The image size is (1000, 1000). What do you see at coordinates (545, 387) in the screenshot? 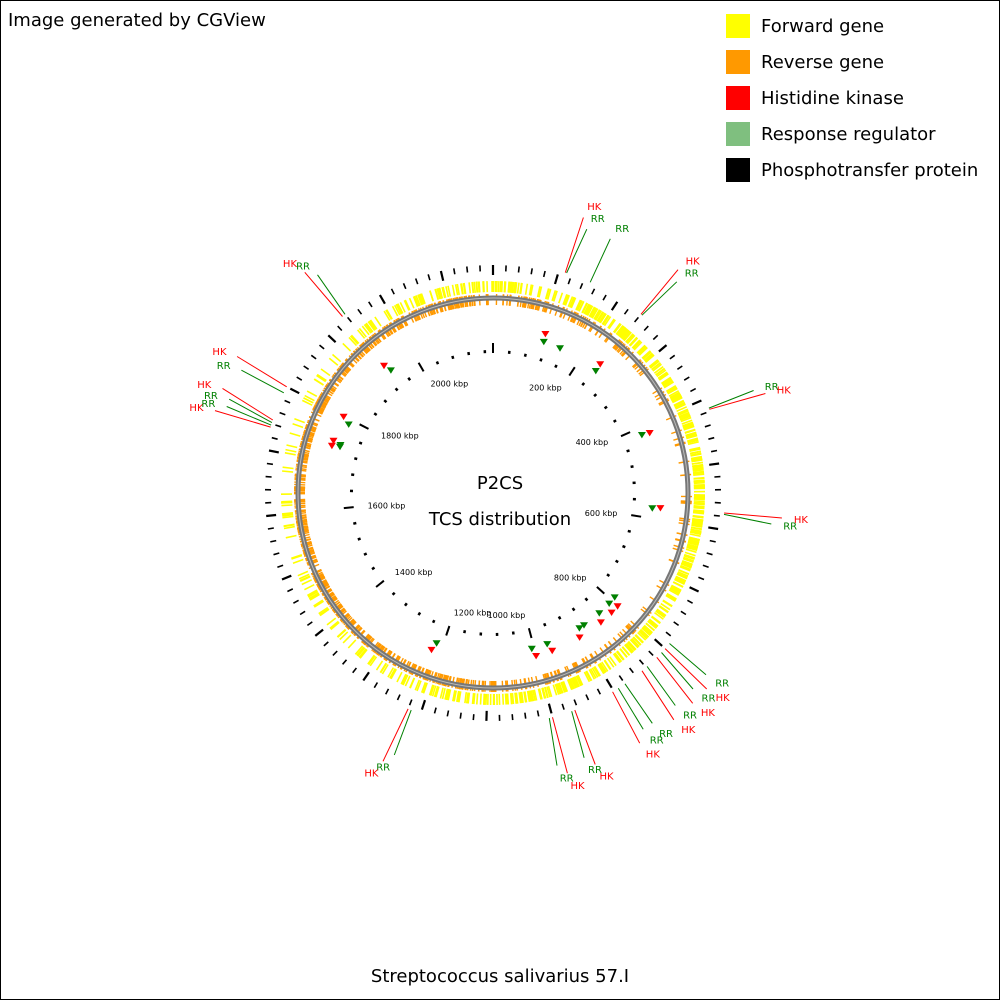
I see `ruler-label: 200 kbp` at bounding box center [545, 387].